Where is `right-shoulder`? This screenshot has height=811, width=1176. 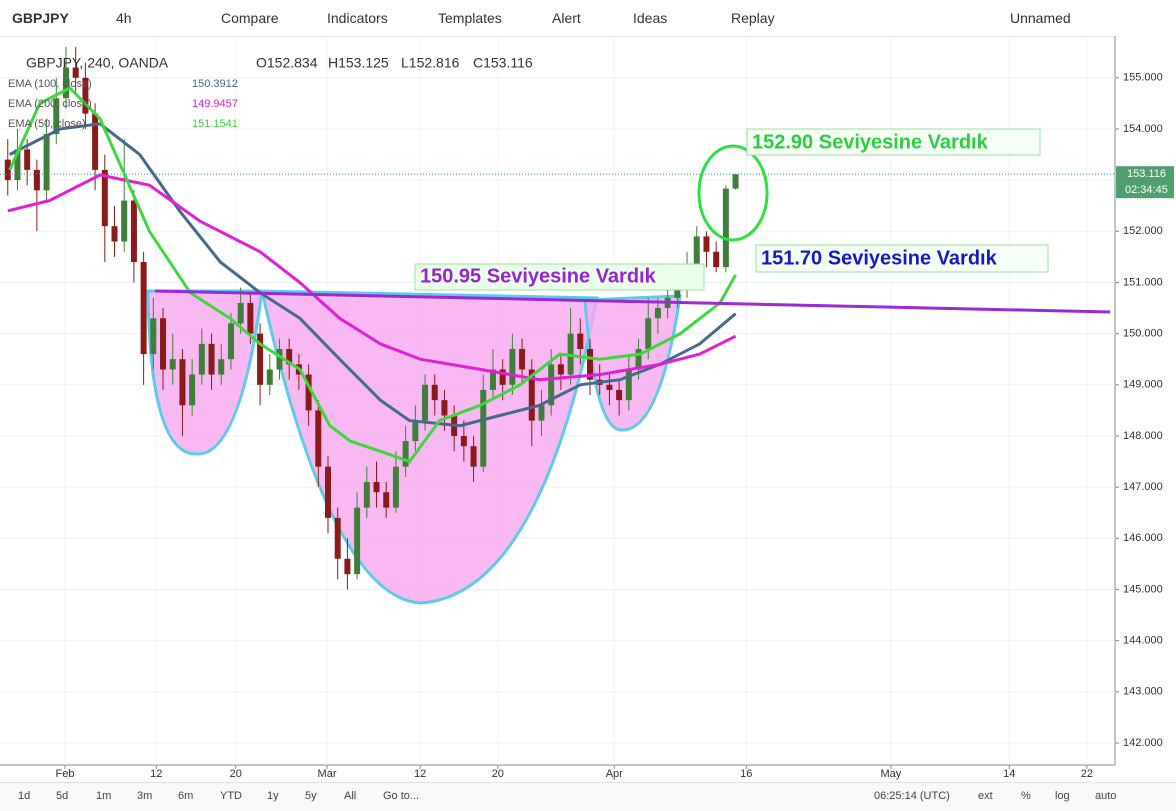
right-shoulder is located at coordinates (632, 363).